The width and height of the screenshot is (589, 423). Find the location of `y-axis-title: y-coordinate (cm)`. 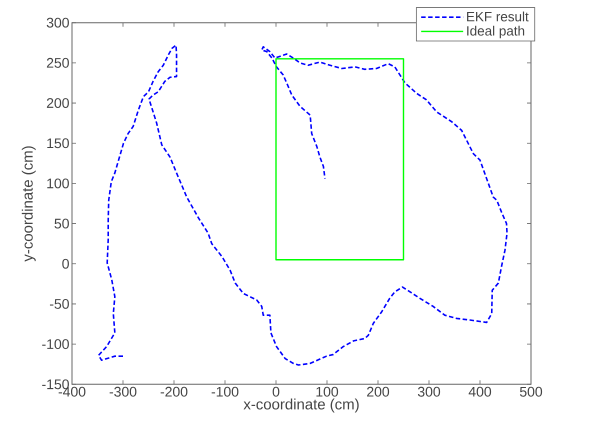

y-axis-title: y-coordinate (cm) is located at coordinates (29, 204).